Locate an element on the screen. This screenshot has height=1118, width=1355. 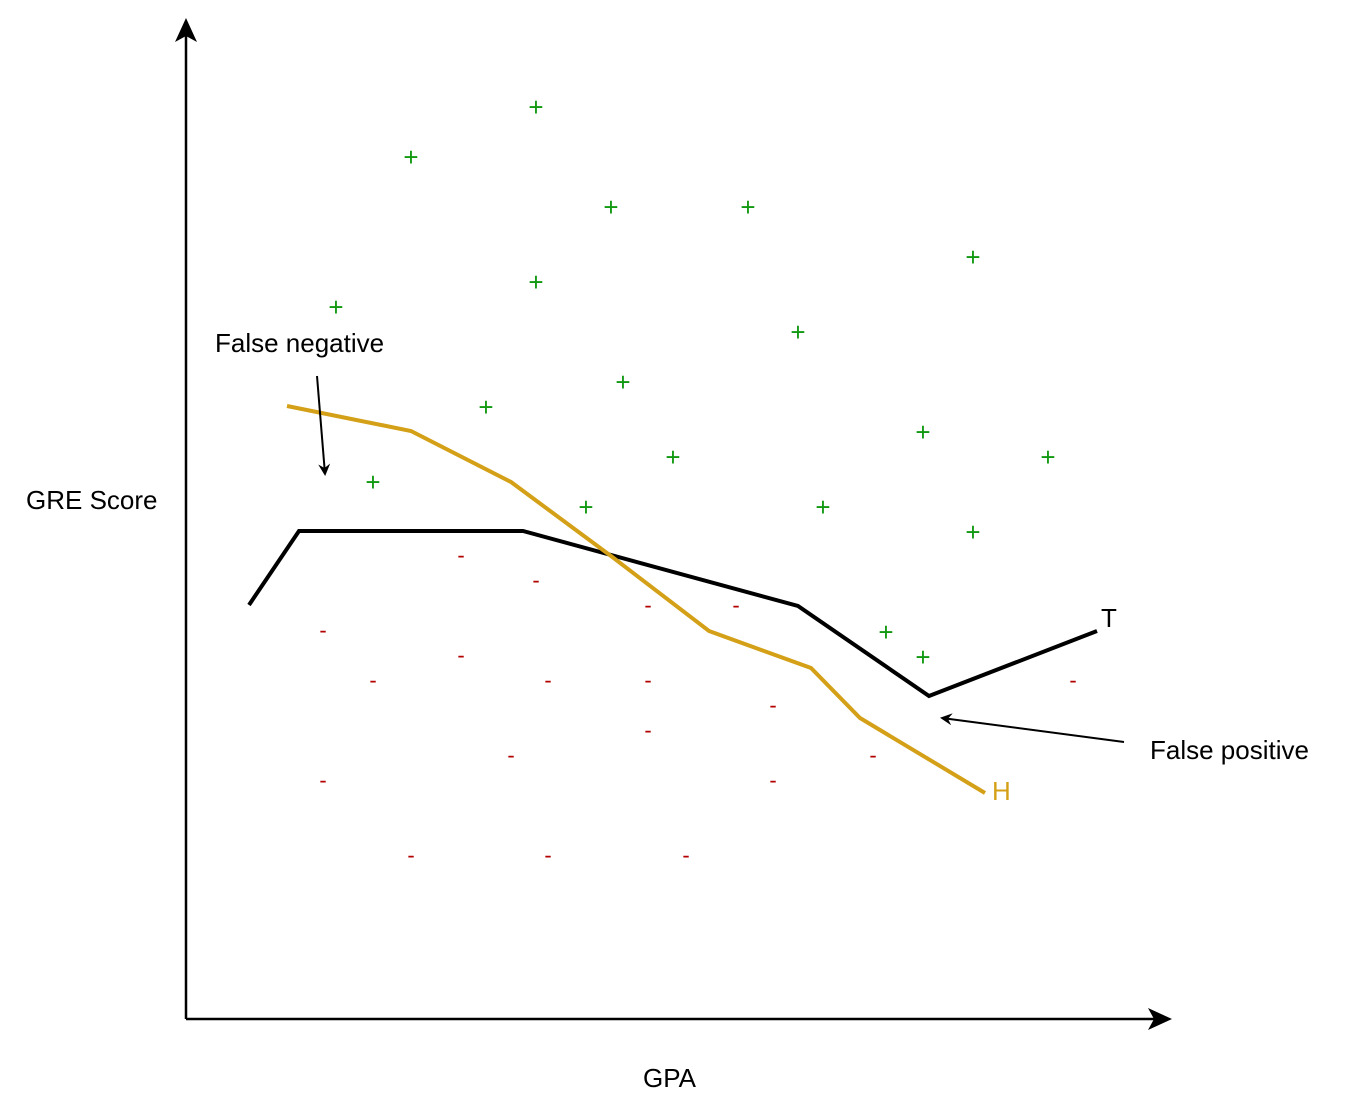
false-negative-label: False negative is located at coordinates (299, 343).